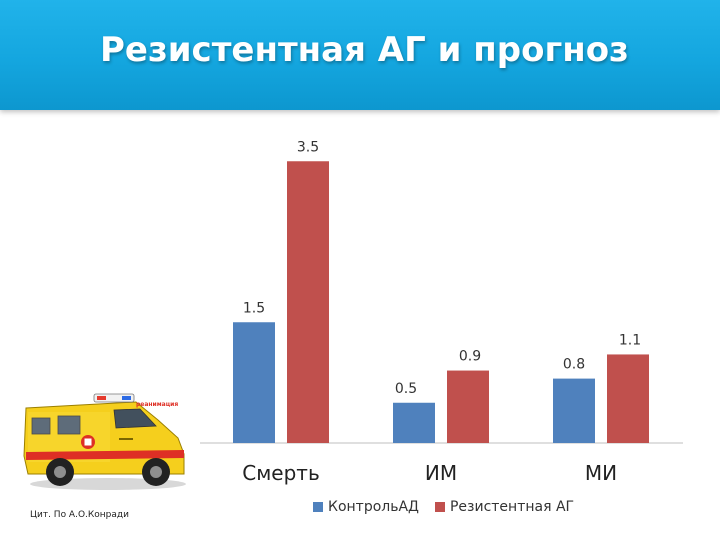 This screenshot has height=540, width=720. I want to click on legend-label-resistant: Резистентная АГ, so click(512, 507).